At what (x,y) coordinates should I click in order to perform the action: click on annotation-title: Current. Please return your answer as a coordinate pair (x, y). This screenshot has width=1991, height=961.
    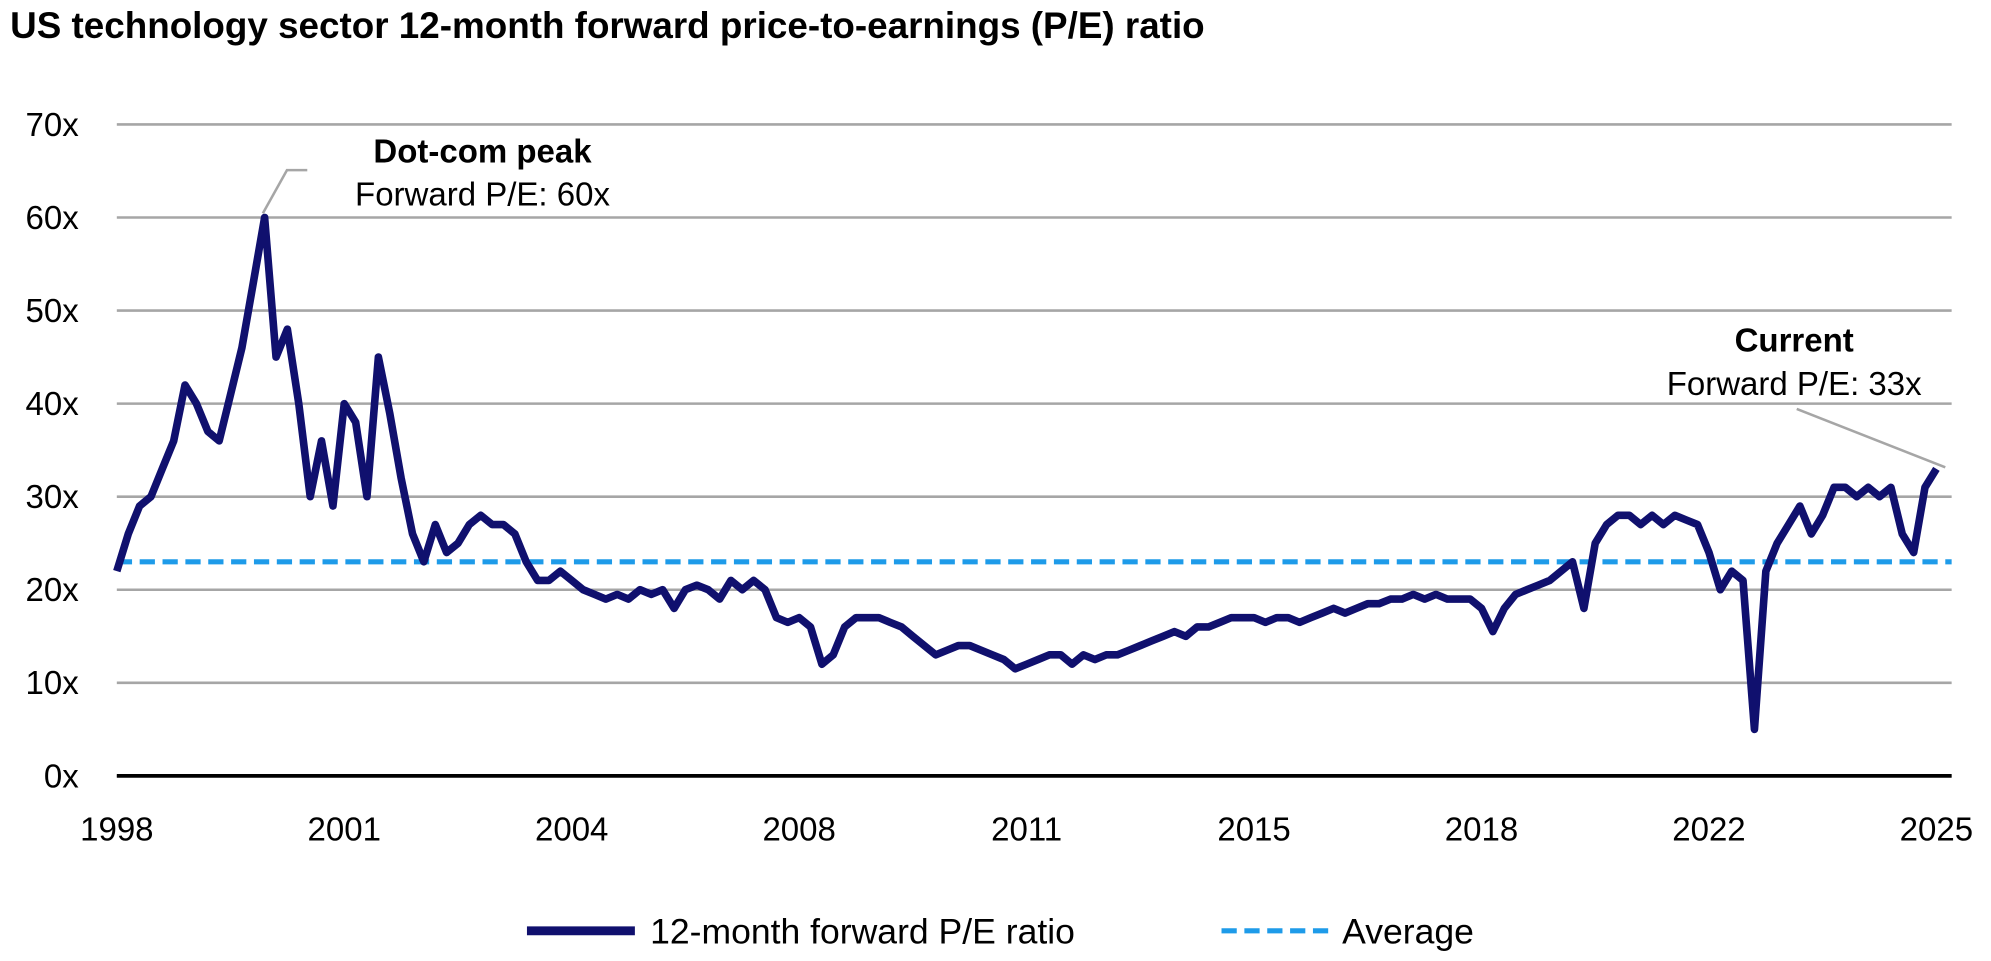
    Looking at the image, I should click on (1794, 340).